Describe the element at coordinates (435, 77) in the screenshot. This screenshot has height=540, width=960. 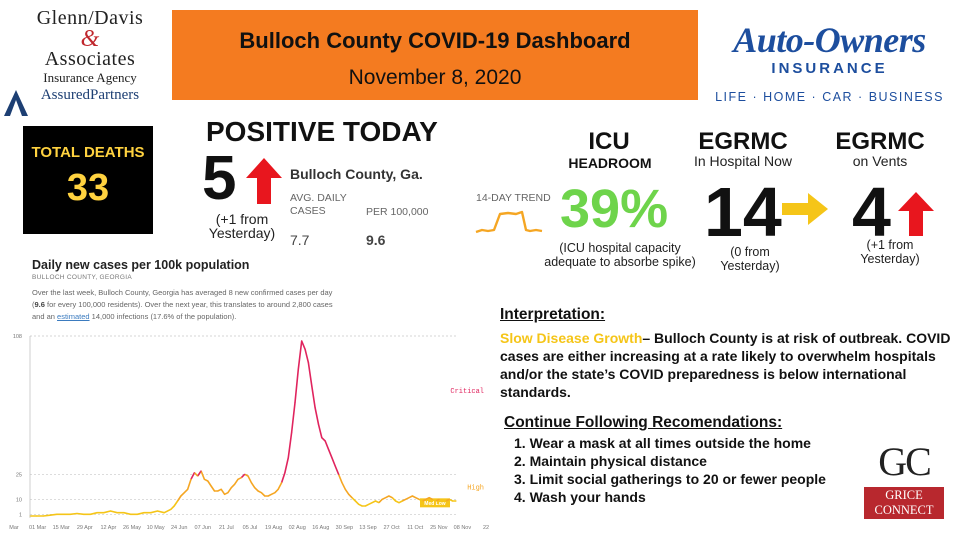
I see `dashboard-date: November 8, 2020` at that location.